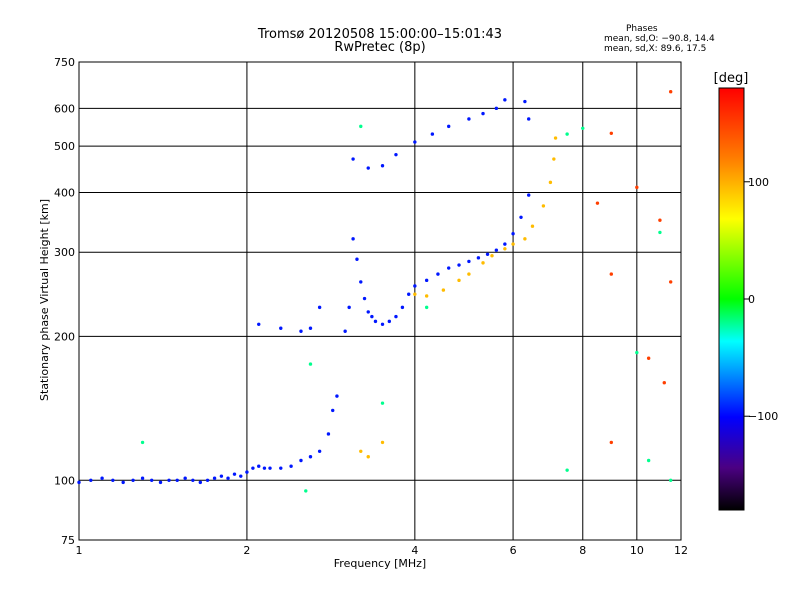 The image size is (800, 600). What do you see at coordinates (659, 39) in the screenshot?
I see `phases-o-stats: mean, sd,O: −90.8, 14.4` at bounding box center [659, 39].